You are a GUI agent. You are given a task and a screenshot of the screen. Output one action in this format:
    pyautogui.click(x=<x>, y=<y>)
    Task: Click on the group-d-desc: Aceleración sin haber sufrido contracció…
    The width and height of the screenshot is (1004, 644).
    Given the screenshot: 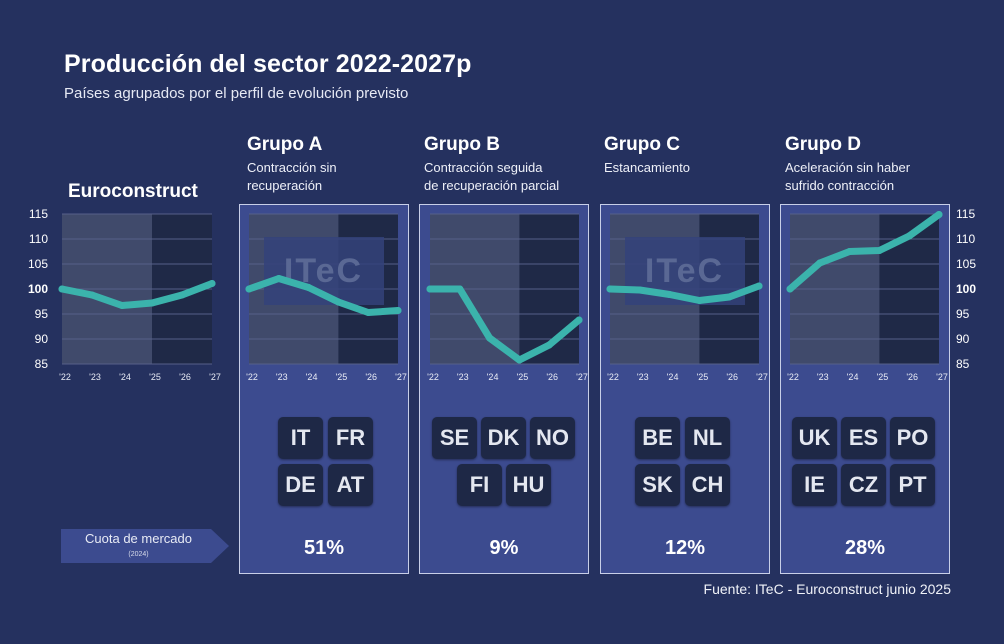 What is the action you would take?
    pyautogui.click(x=875, y=177)
    